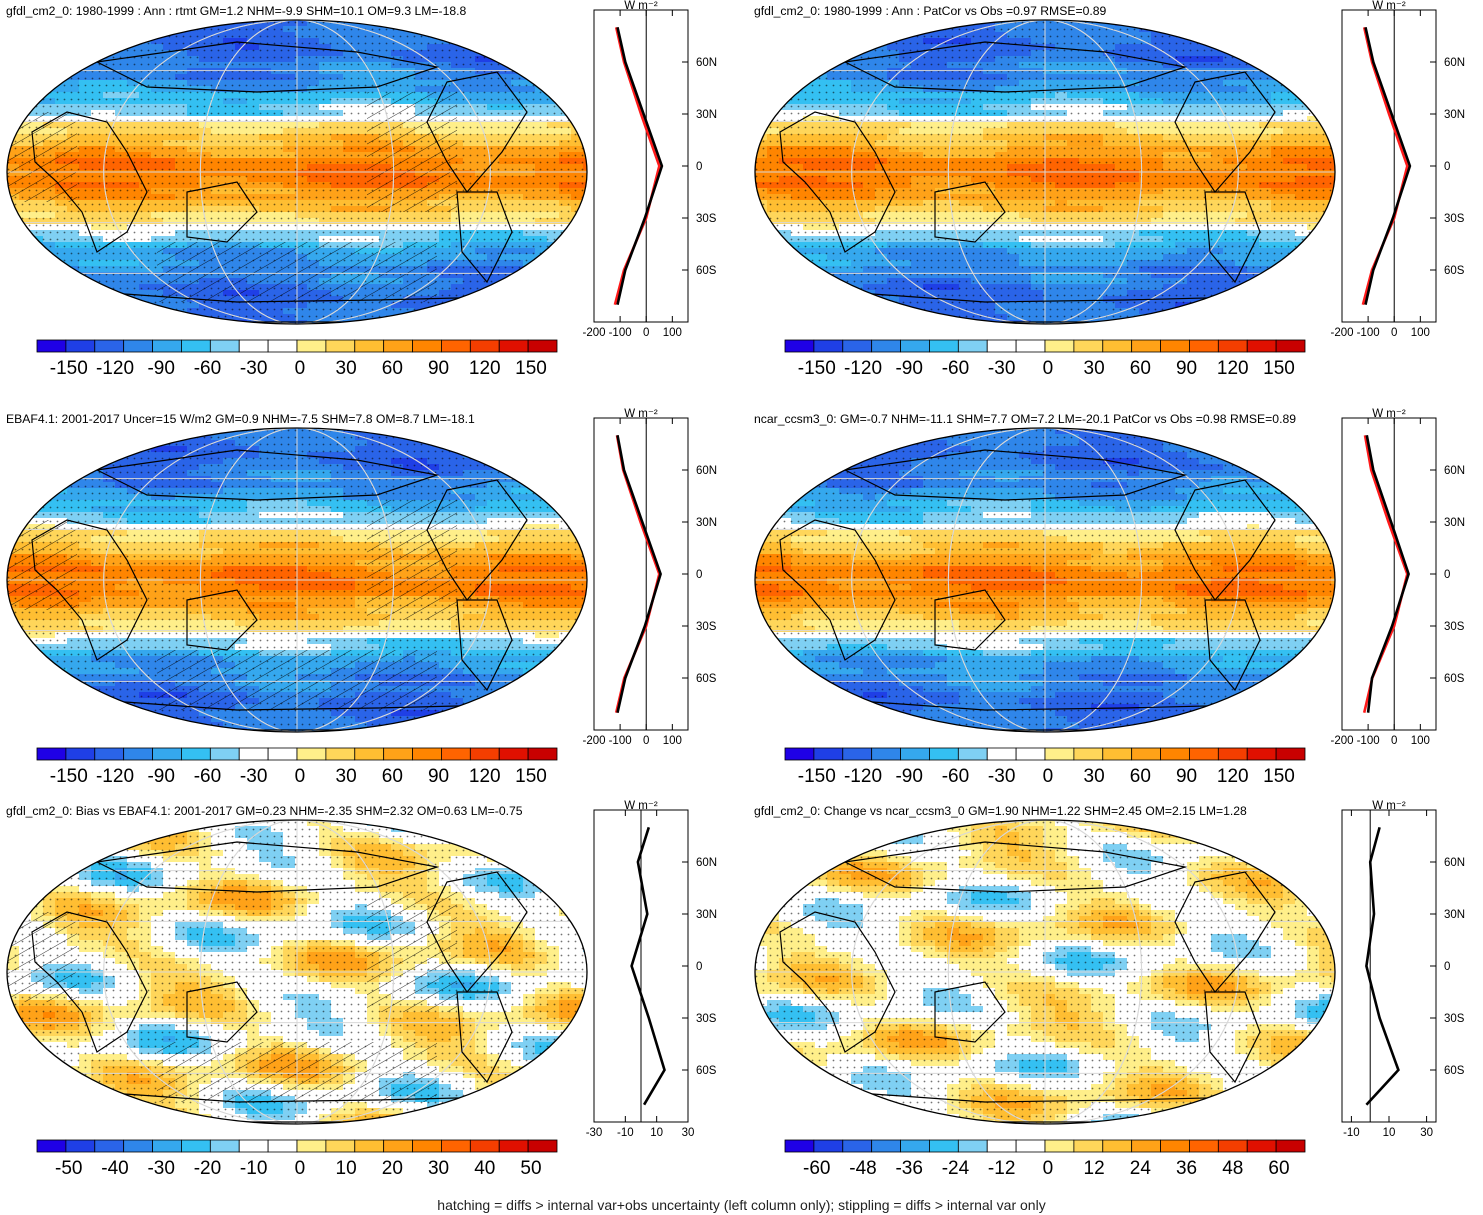  What do you see at coordinates (862, 1168) in the screenshot?
I see `colorbar-tick-label: -48` at bounding box center [862, 1168].